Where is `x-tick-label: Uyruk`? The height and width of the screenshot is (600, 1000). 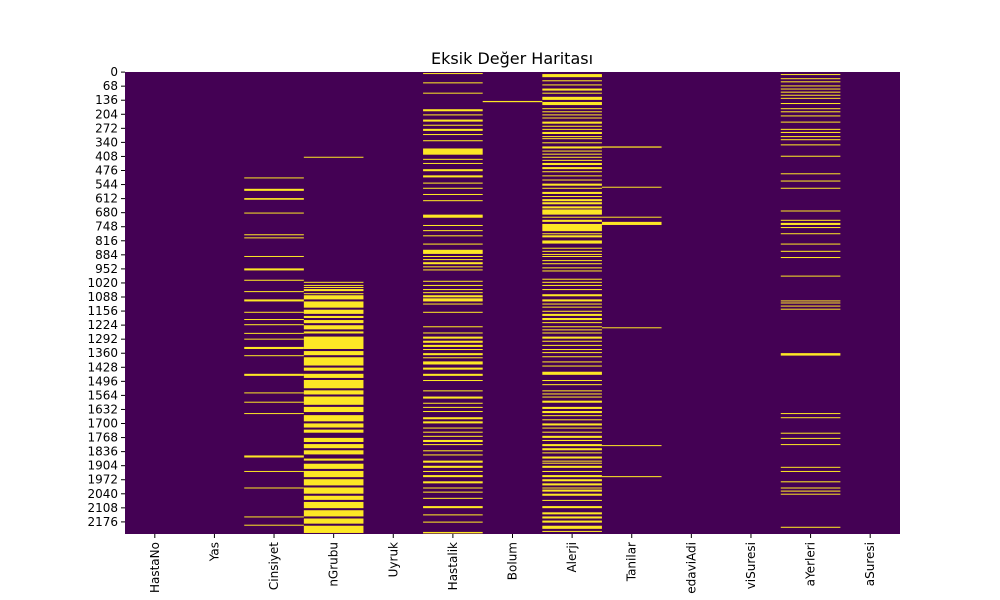
x-tick-label: Uyruk is located at coordinates (393, 559).